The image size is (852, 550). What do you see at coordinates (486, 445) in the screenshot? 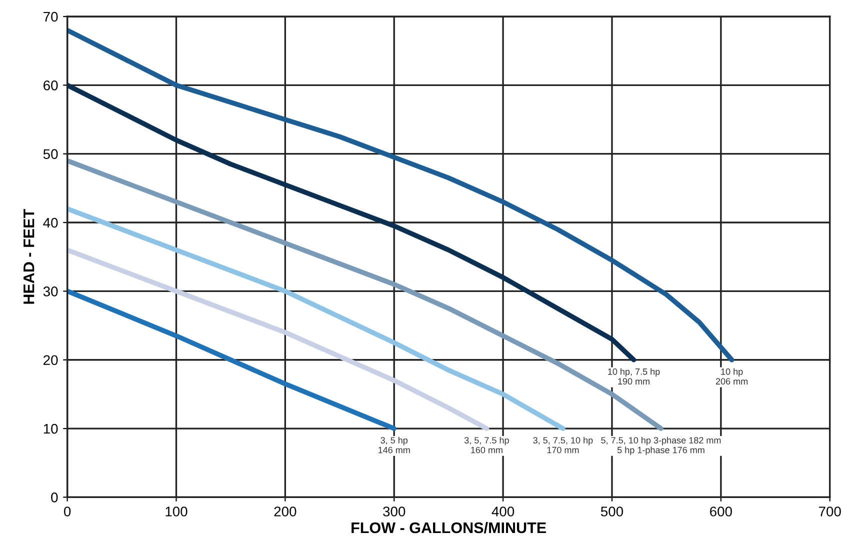
I see `series-label: 3, 5, 7.5 hp 160 mm` at bounding box center [486, 445].